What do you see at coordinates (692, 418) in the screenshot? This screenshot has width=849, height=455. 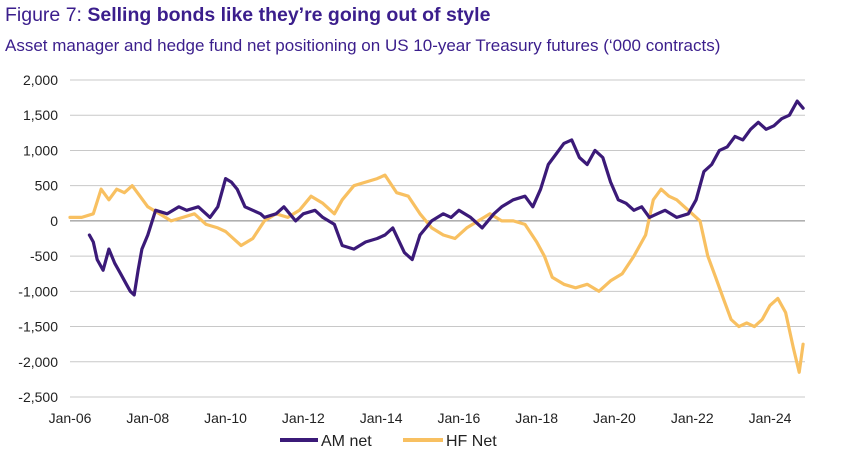 I see `x-tick-label: Jan-22` at bounding box center [692, 418].